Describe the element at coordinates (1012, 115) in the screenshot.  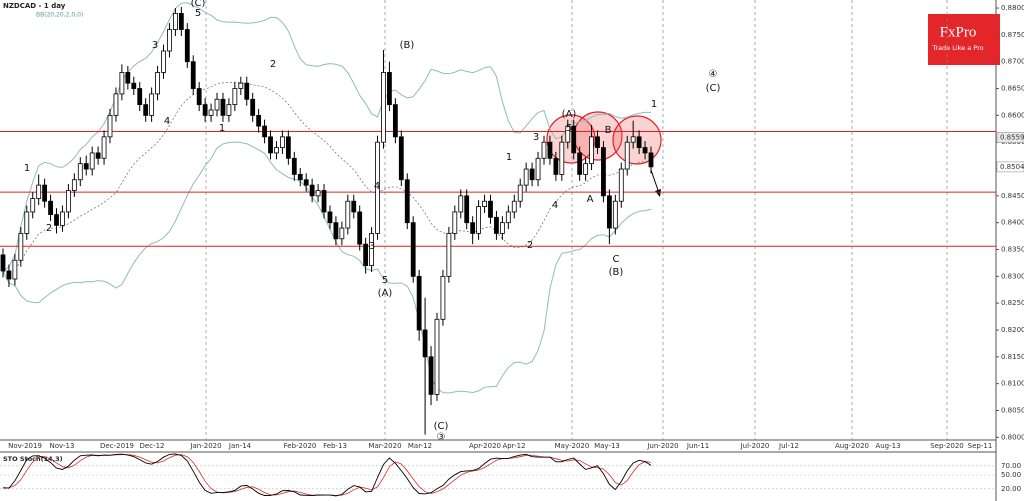
I see `y-tick-label: 0.8600` at that location.